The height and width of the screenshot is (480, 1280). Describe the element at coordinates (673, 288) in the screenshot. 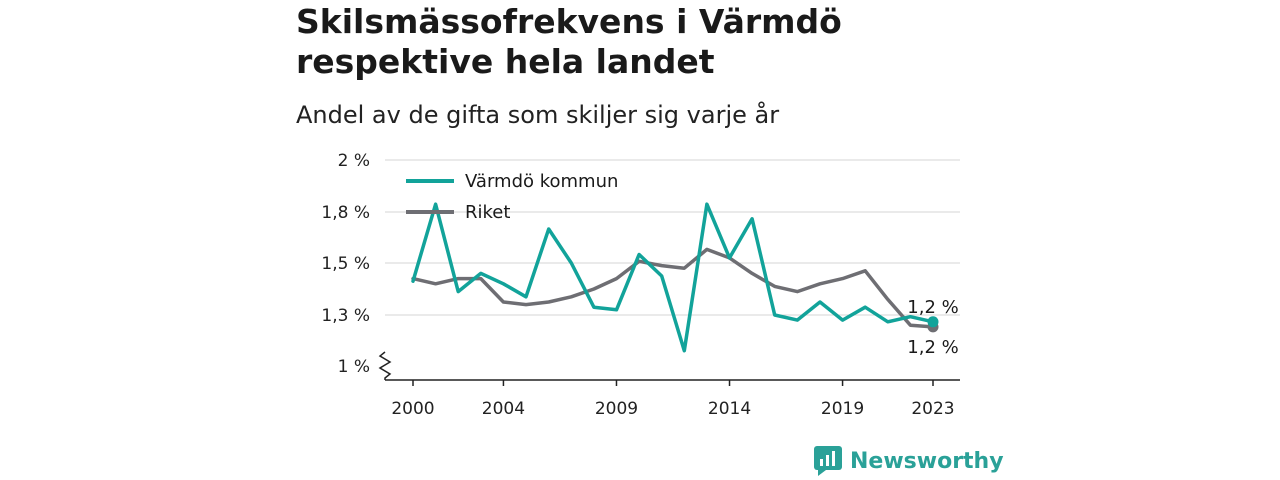

I see `series-line-riket` at that location.